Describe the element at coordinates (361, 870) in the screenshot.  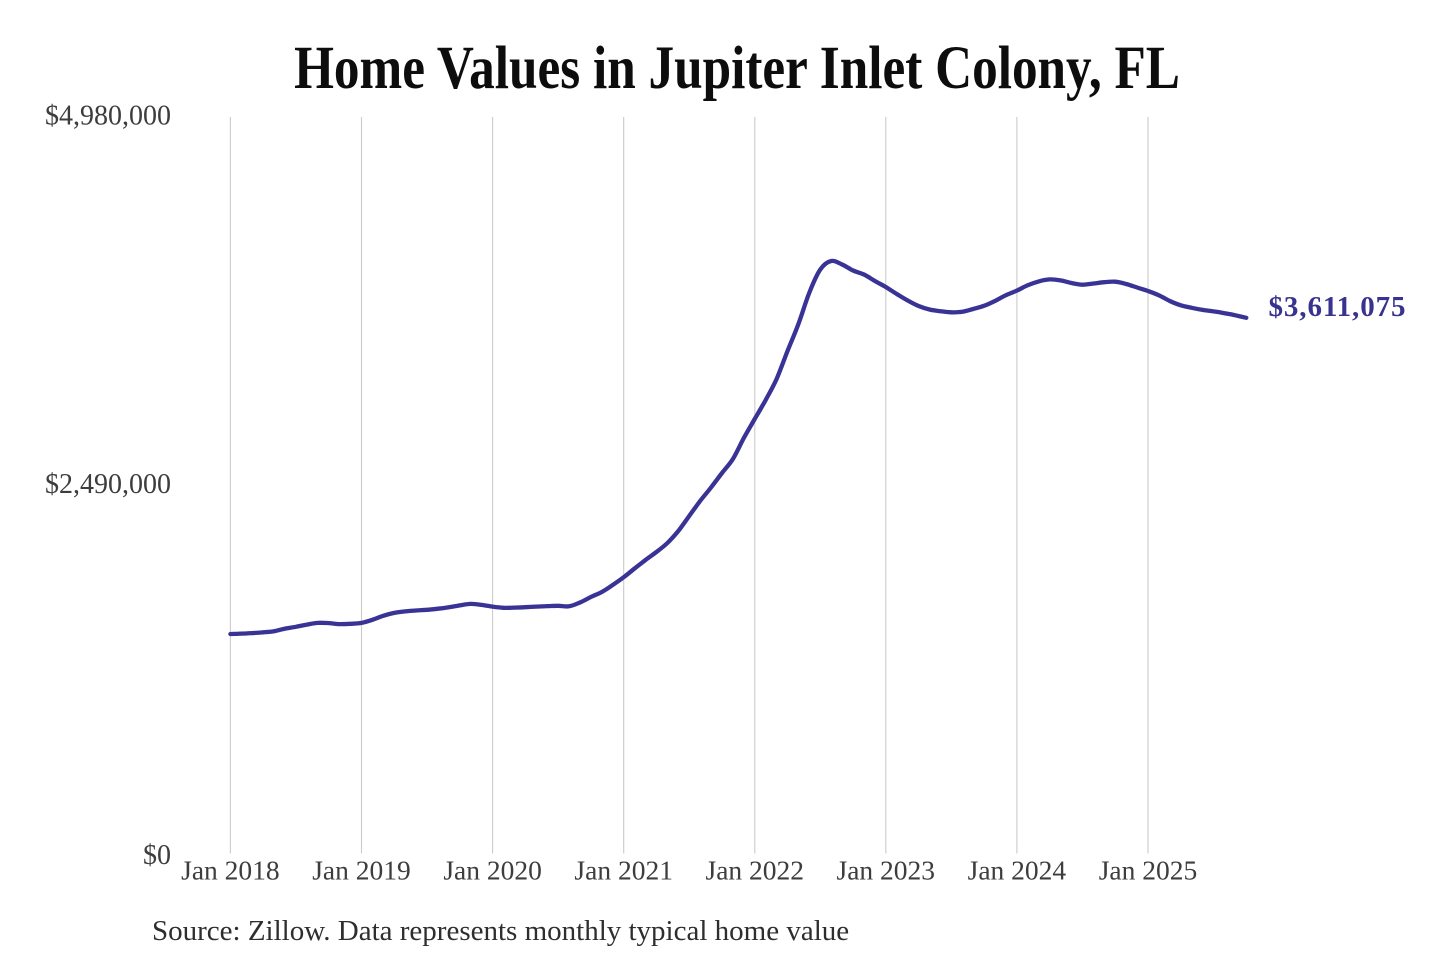
I see `svg-text: Jan 2019` at that location.